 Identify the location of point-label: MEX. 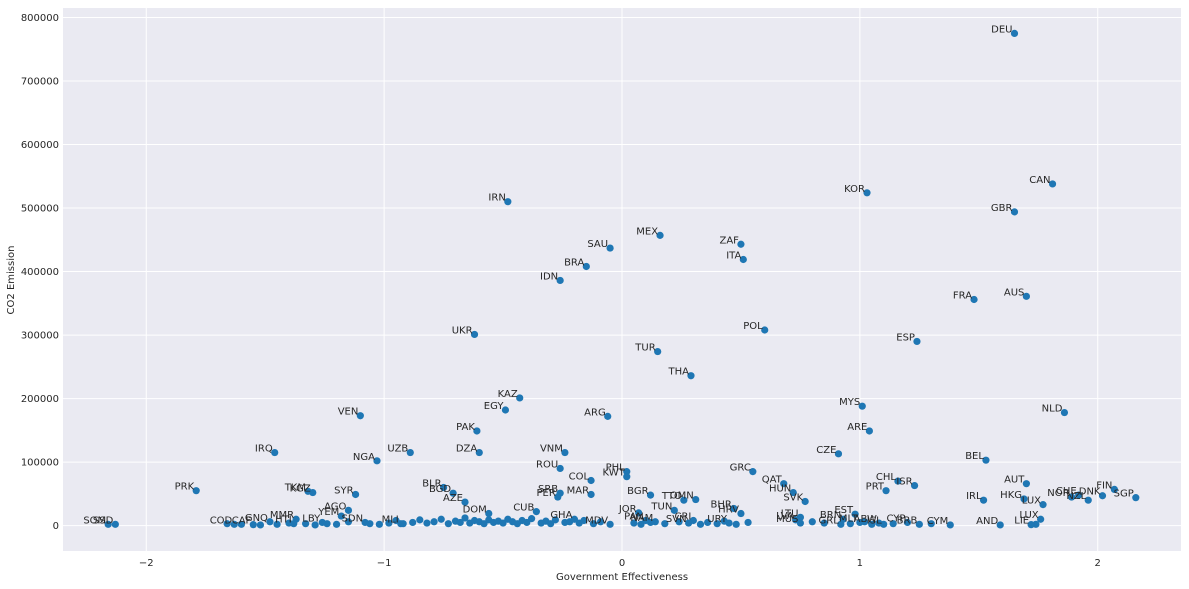
(647, 231).